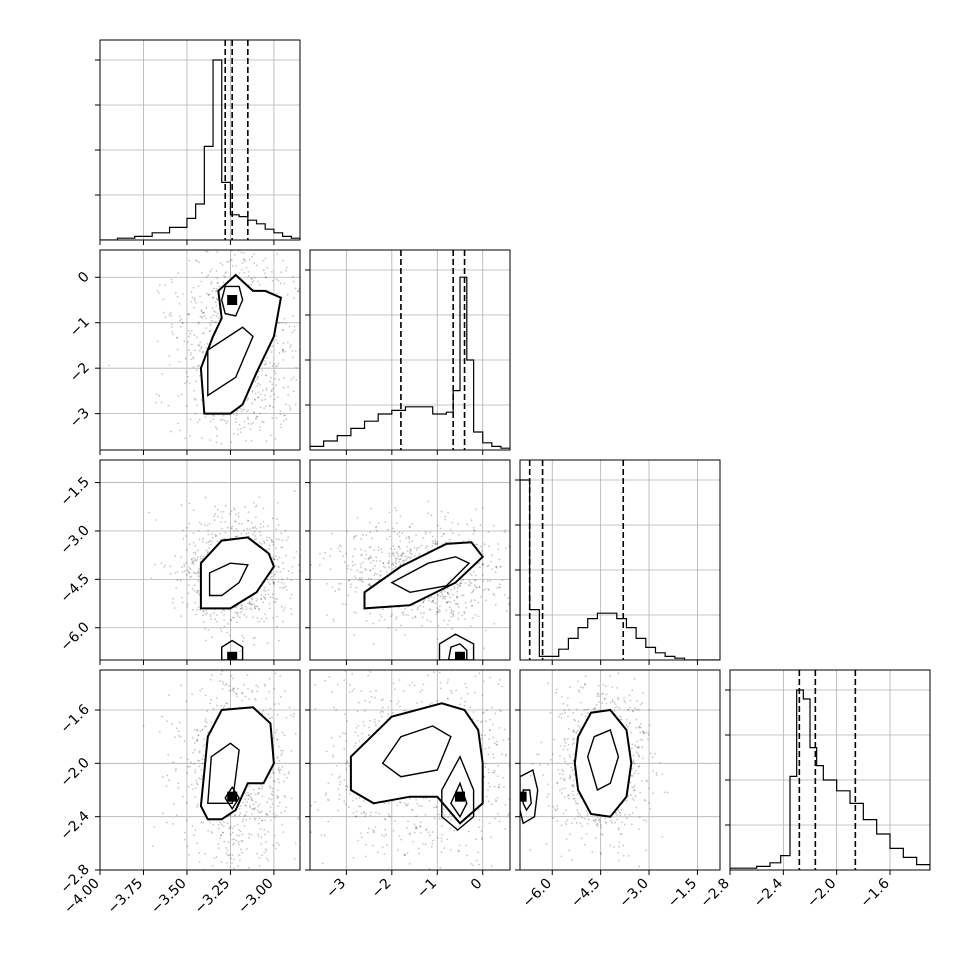 This screenshot has height=970, width=970. I want to click on density-peak, so click(460, 655).